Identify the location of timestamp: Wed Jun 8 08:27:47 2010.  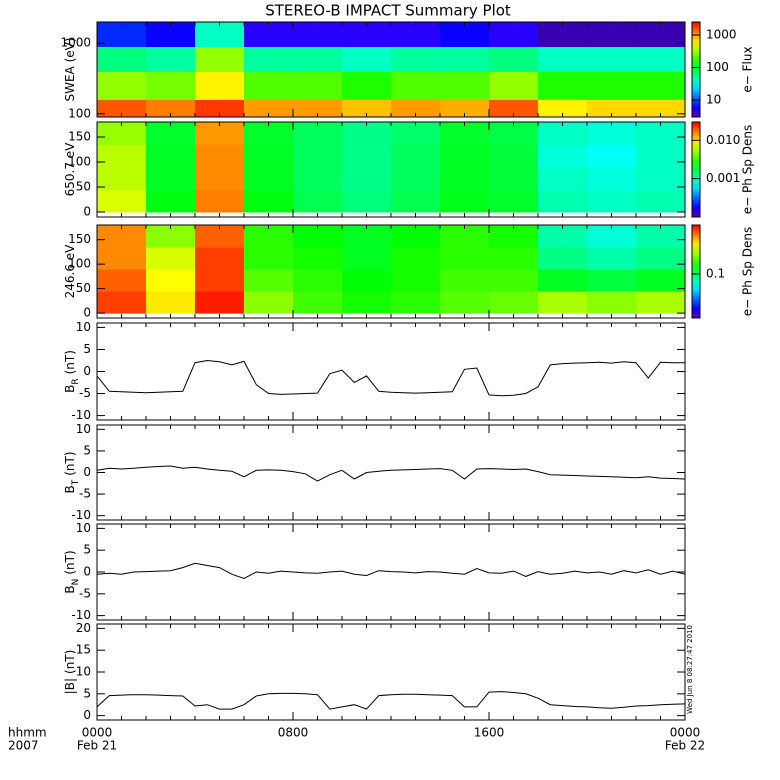
(690, 669).